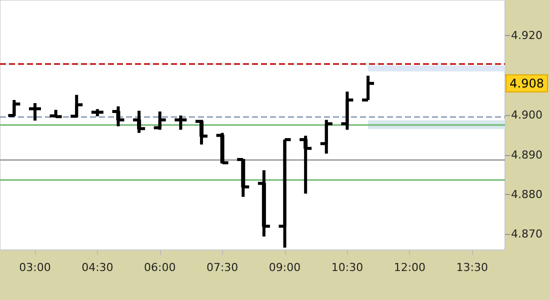 The image size is (550, 300). Describe the element at coordinates (347, 267) in the screenshot. I see `x-tick-label: 10:30` at that location.